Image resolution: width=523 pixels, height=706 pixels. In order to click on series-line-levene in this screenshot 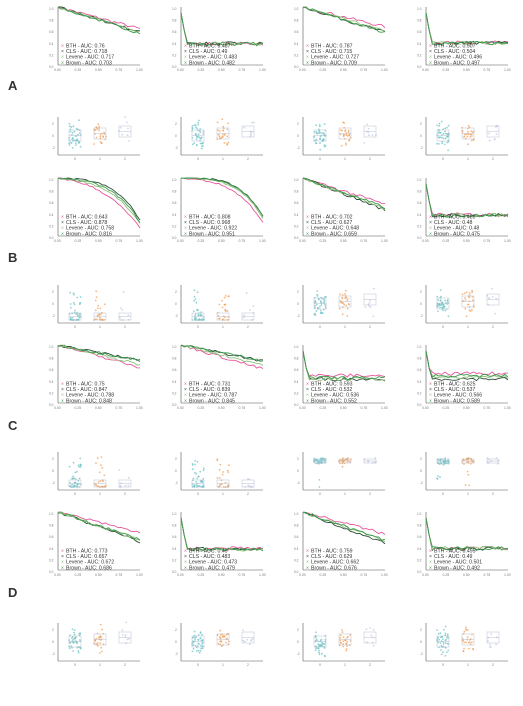, I will do `click(99, 19)`.